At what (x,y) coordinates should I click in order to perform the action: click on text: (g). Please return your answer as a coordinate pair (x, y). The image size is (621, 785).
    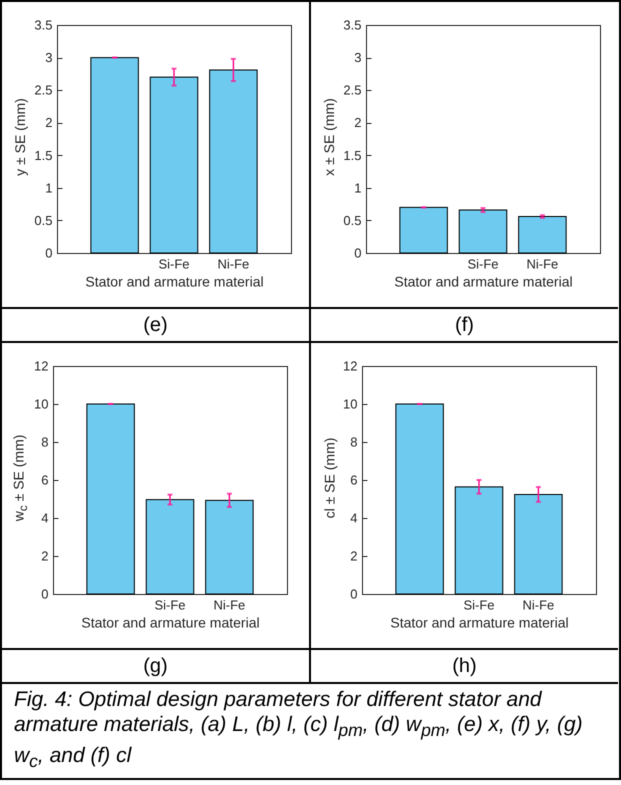
    Looking at the image, I should click on (156, 667).